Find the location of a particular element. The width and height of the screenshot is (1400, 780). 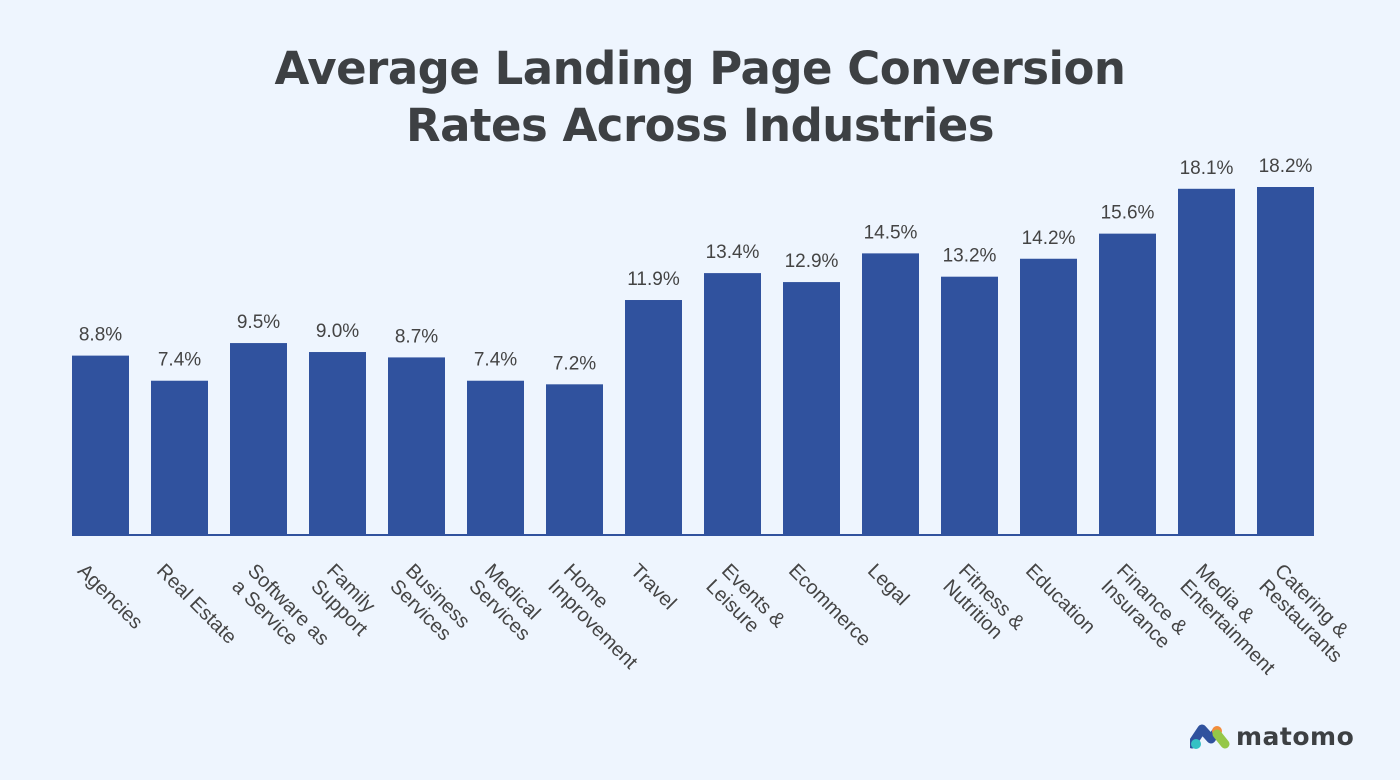

chart-title-line-2: Rates Across Industries is located at coordinates (700, 125).